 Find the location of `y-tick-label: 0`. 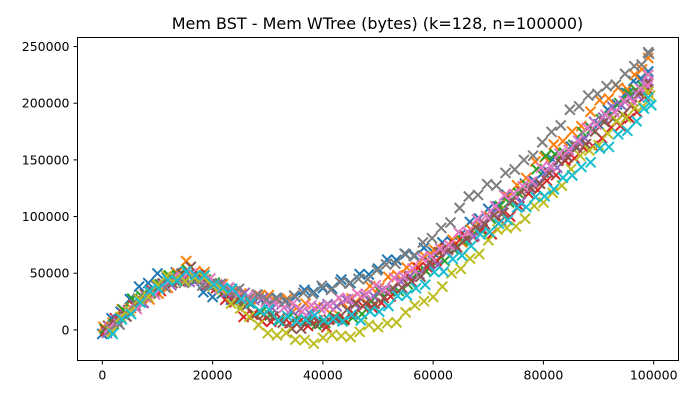

y-tick-label: 0 is located at coordinates (66, 329).